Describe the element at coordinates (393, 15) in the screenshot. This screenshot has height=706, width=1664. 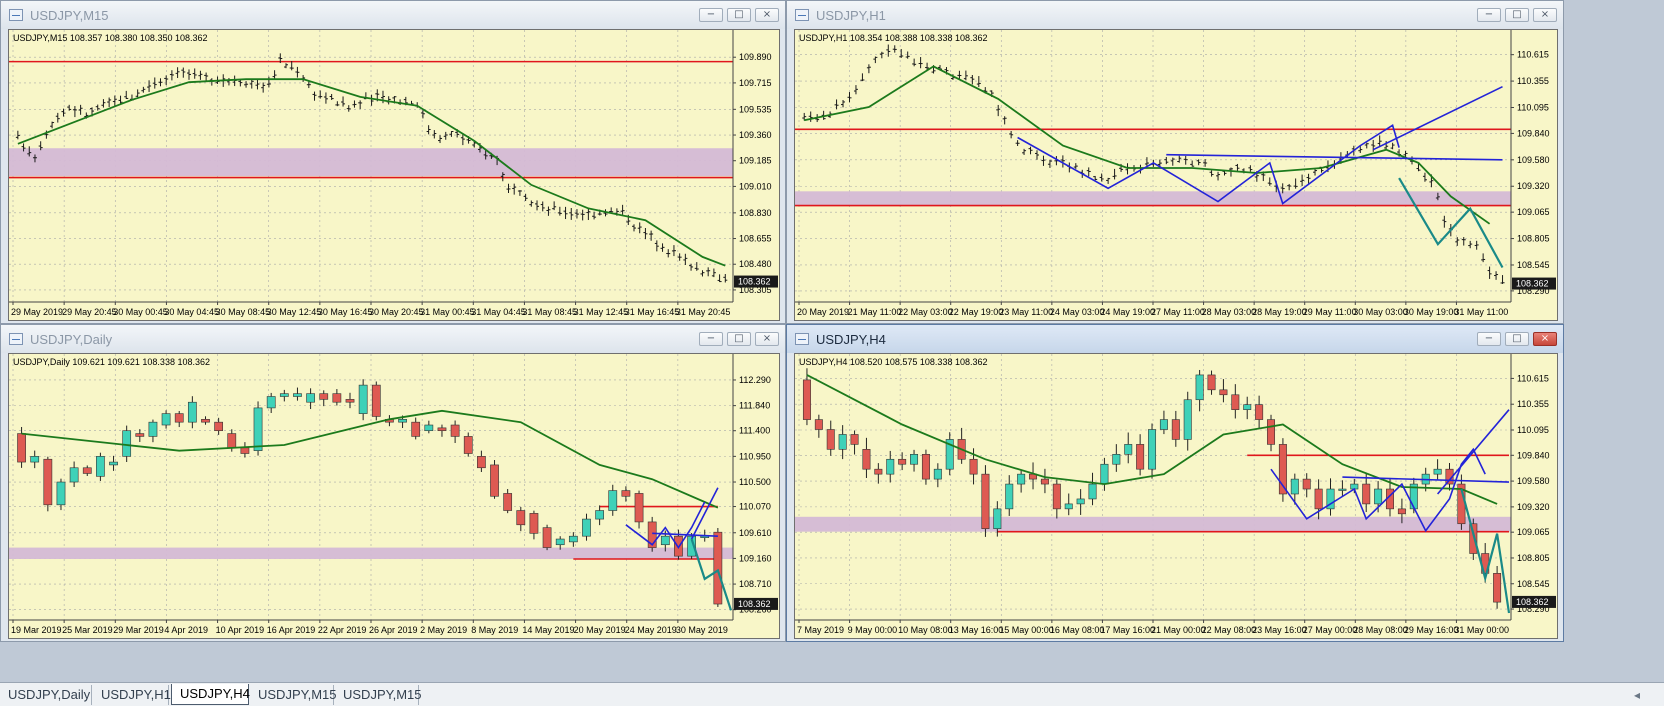
I see `window-title-bar: USDJPY,M15 − □ ×` at that location.